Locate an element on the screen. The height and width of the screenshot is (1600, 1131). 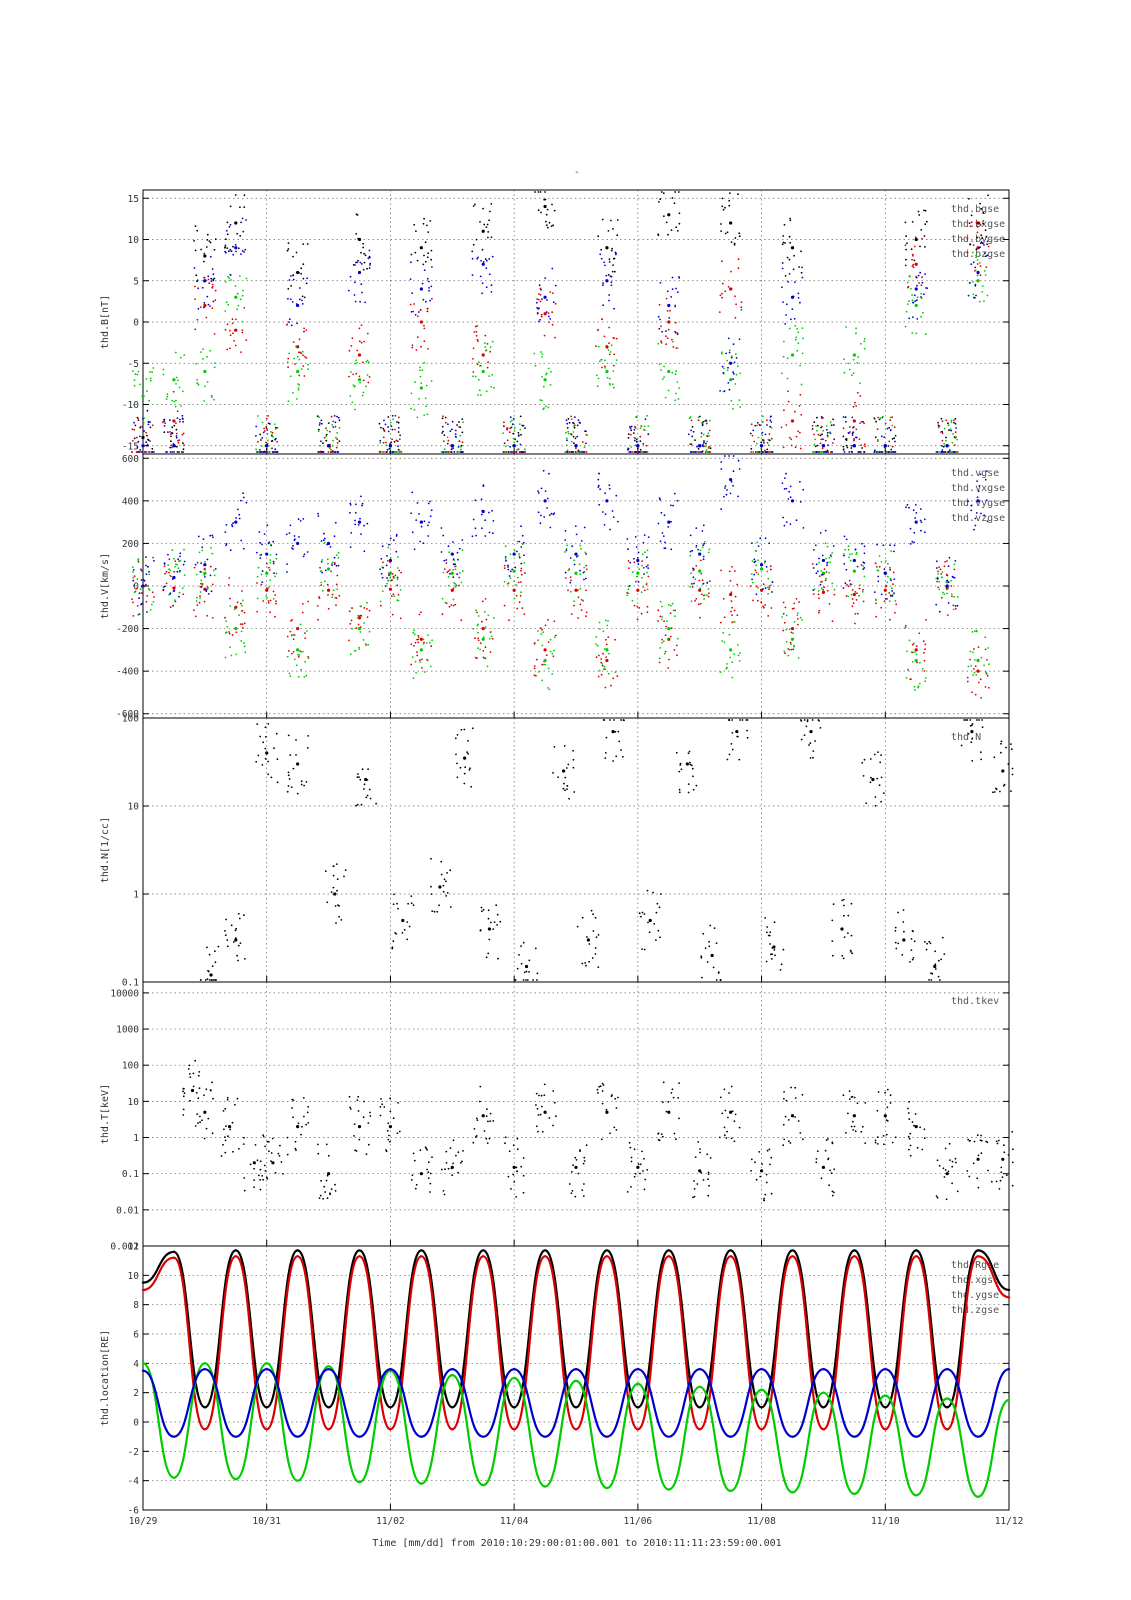
y-tick-label: 1000 is located at coordinates (127, 1030).